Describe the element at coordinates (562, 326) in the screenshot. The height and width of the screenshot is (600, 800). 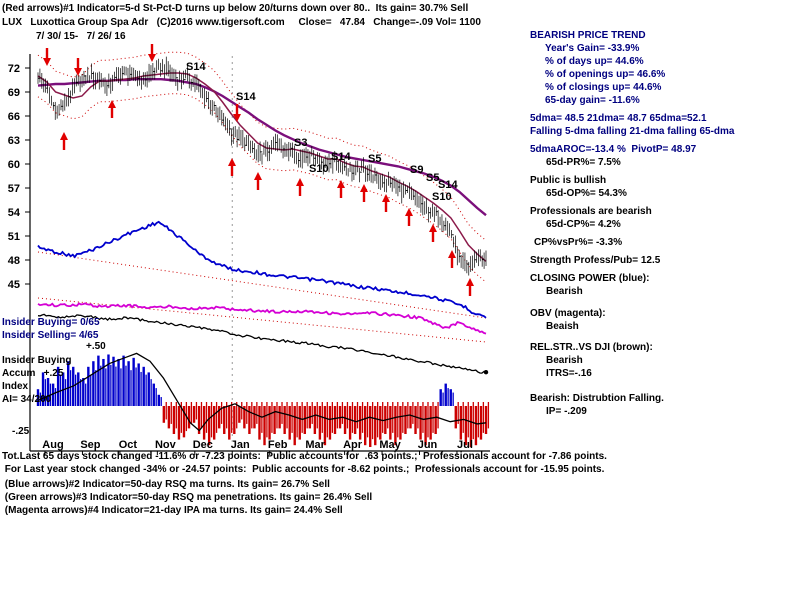
I see `obv-status: Beaish` at that location.